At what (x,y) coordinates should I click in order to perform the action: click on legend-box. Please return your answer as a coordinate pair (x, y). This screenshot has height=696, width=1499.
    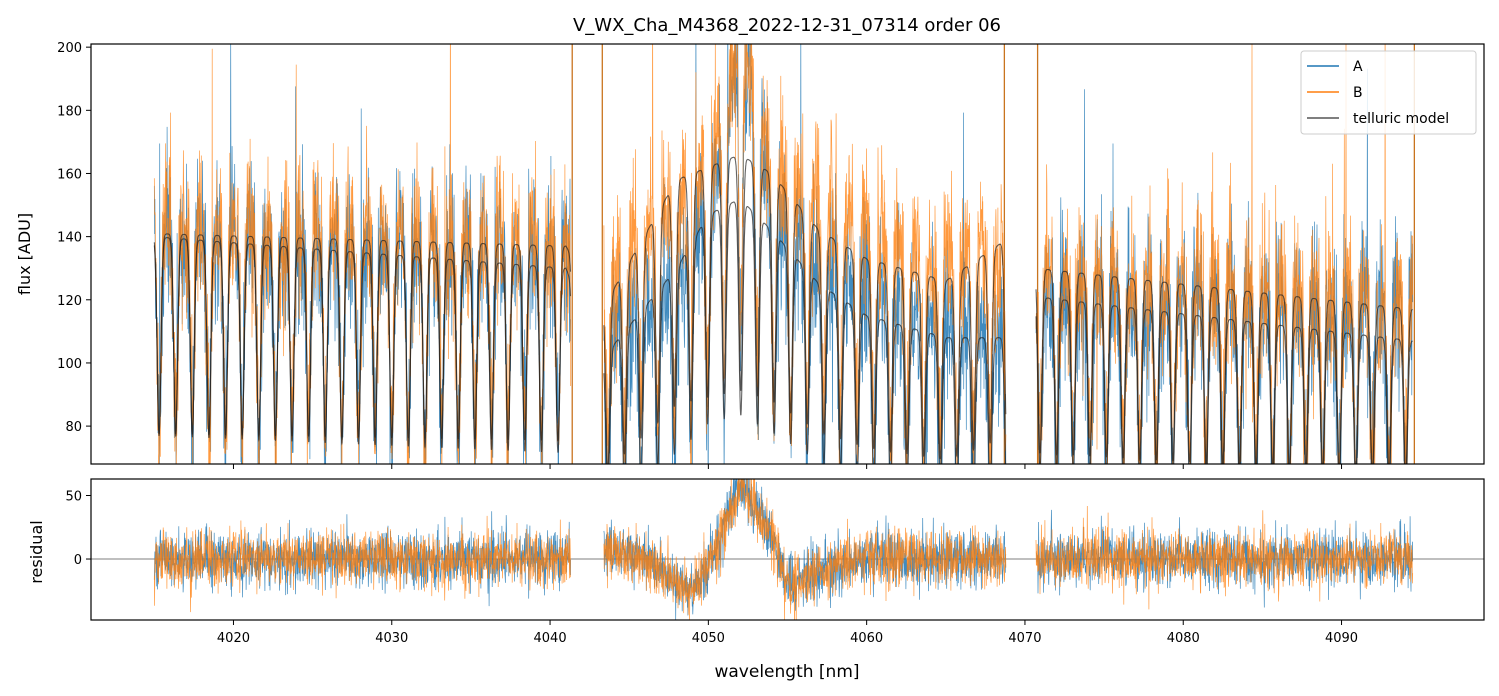
    Looking at the image, I should click on (1388, 92).